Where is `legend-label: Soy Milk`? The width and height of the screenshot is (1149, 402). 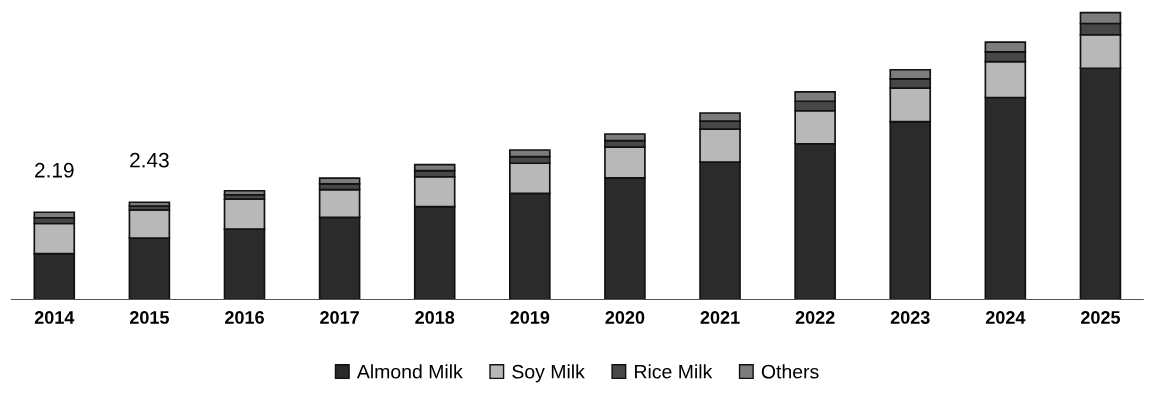 legend-label: Soy Milk is located at coordinates (548, 373).